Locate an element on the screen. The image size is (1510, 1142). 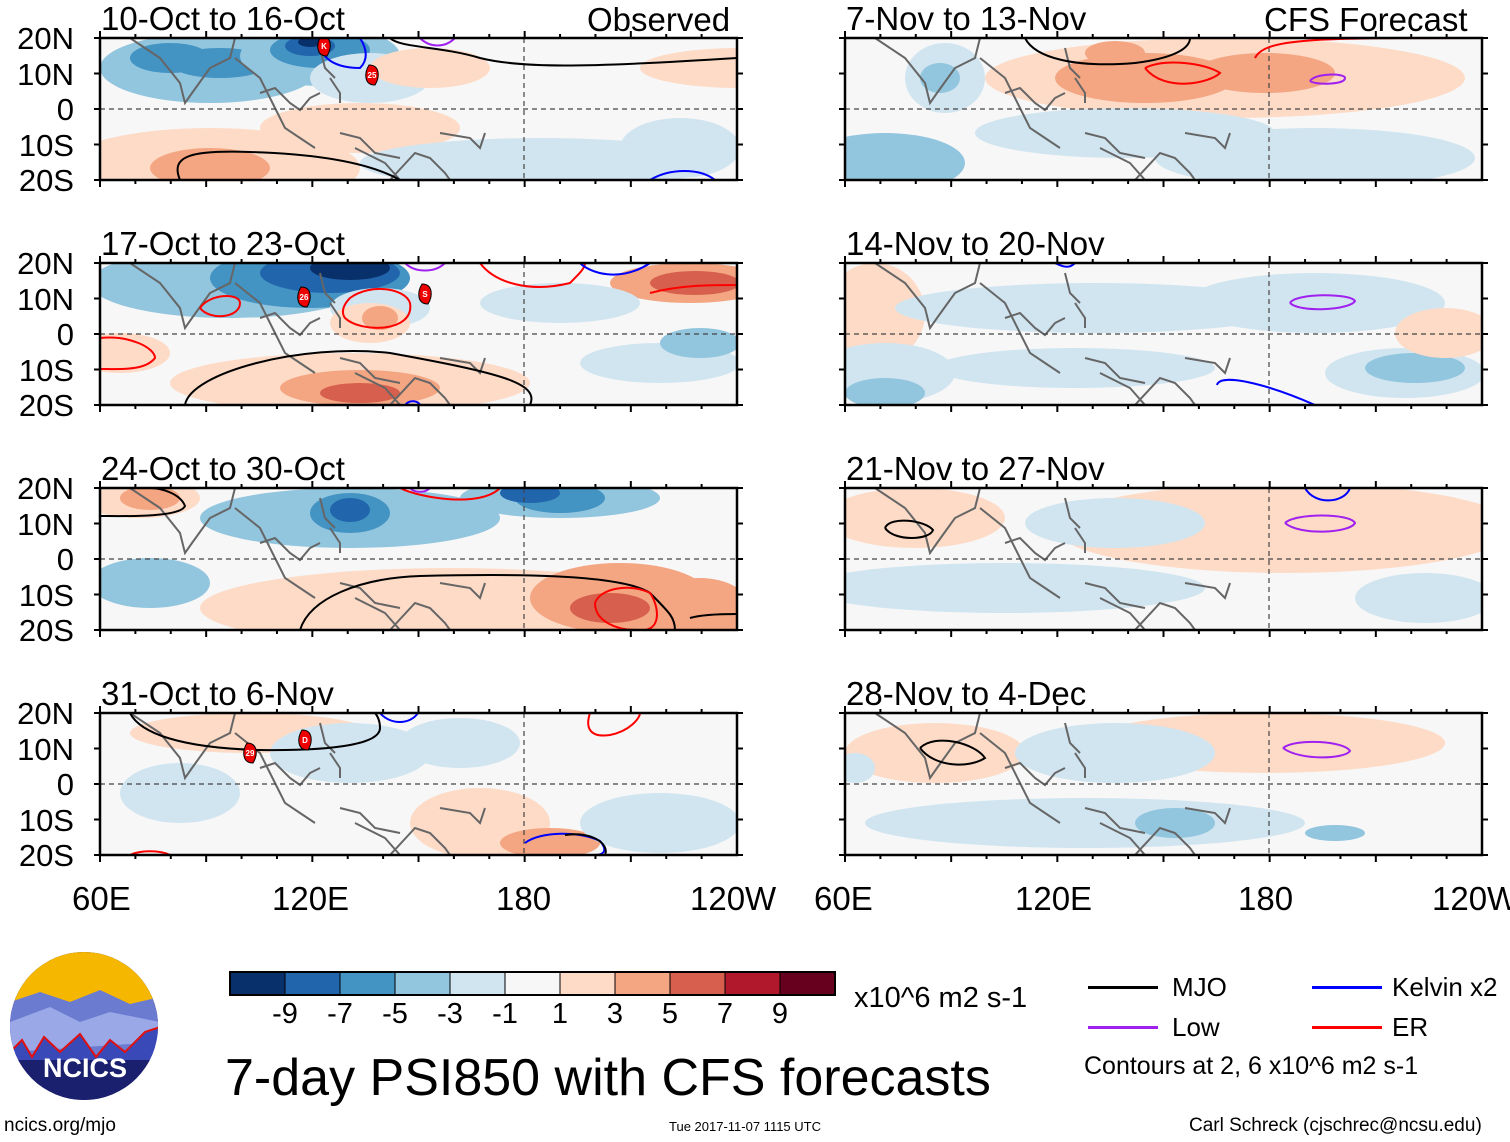
tropical-cyclone-icon: 26 is located at coordinates (304, 297).